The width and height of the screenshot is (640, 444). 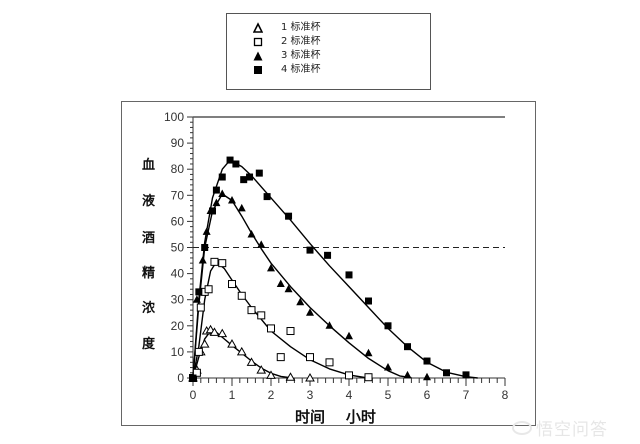 I want to click on open-square-icon, so click(x=258, y=42).